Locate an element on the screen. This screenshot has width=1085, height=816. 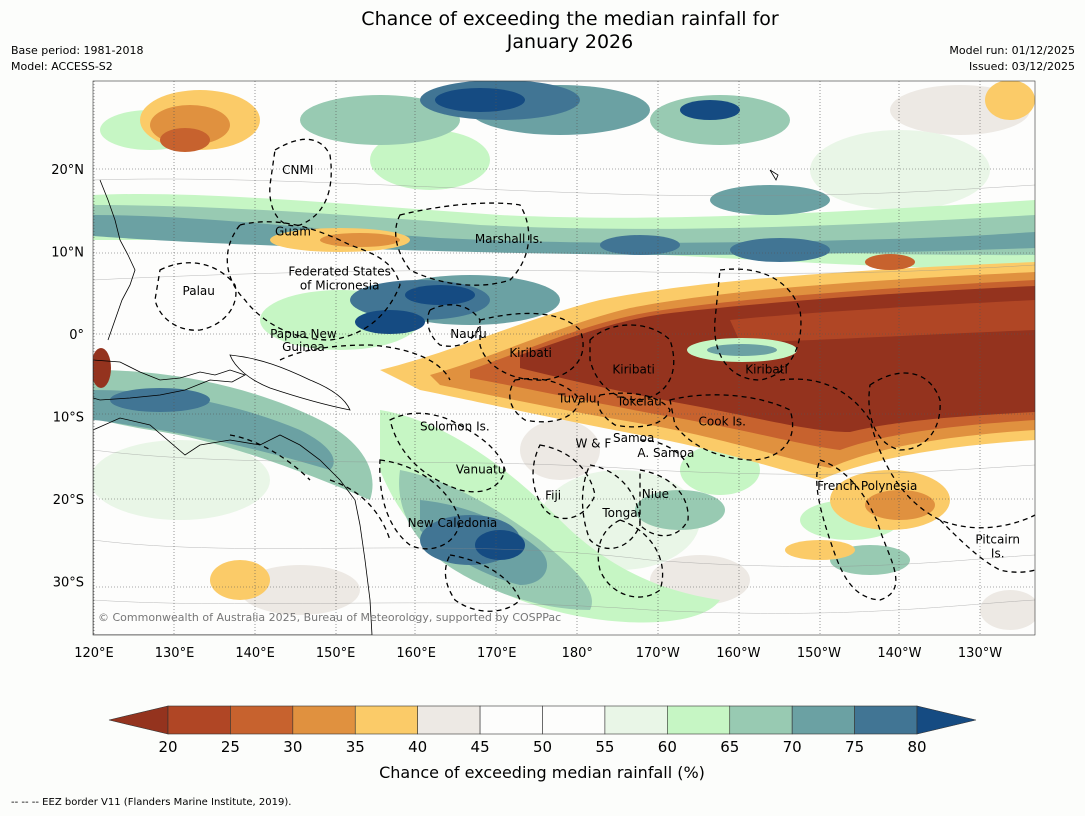
colorbar-tick-label: 45 is located at coordinates (480, 747).